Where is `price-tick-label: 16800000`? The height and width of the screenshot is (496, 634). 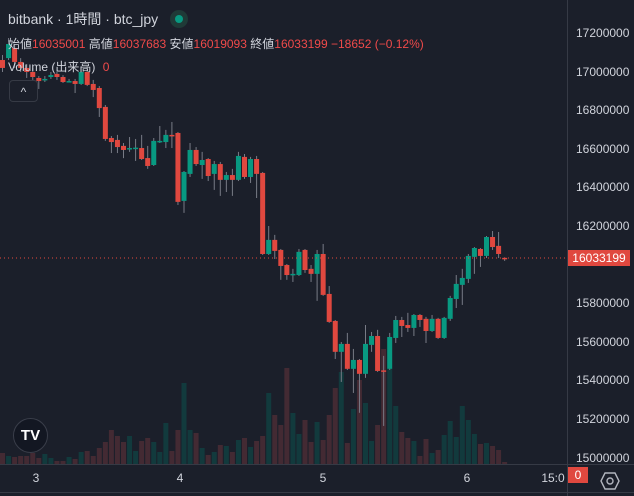
price-tick-label: 16800000 is located at coordinates (603, 110).